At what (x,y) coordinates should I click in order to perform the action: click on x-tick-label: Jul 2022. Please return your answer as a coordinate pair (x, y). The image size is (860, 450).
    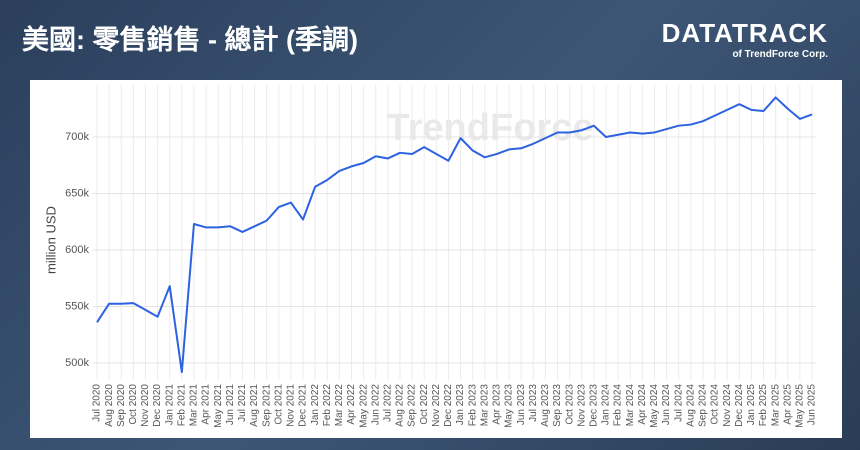
    Looking at the image, I should click on (387, 403).